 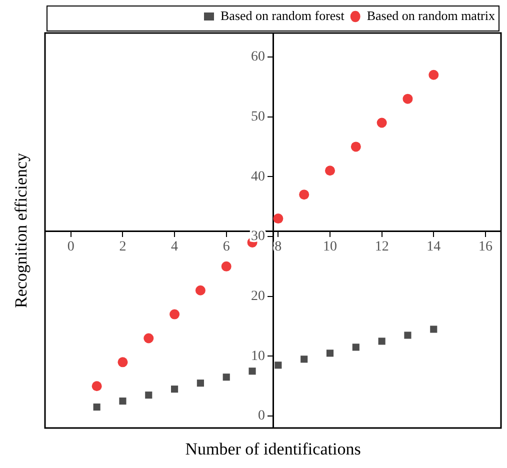 What do you see at coordinates (381, 247) in the screenshot?
I see `x-tick-label: 12` at bounding box center [381, 247].